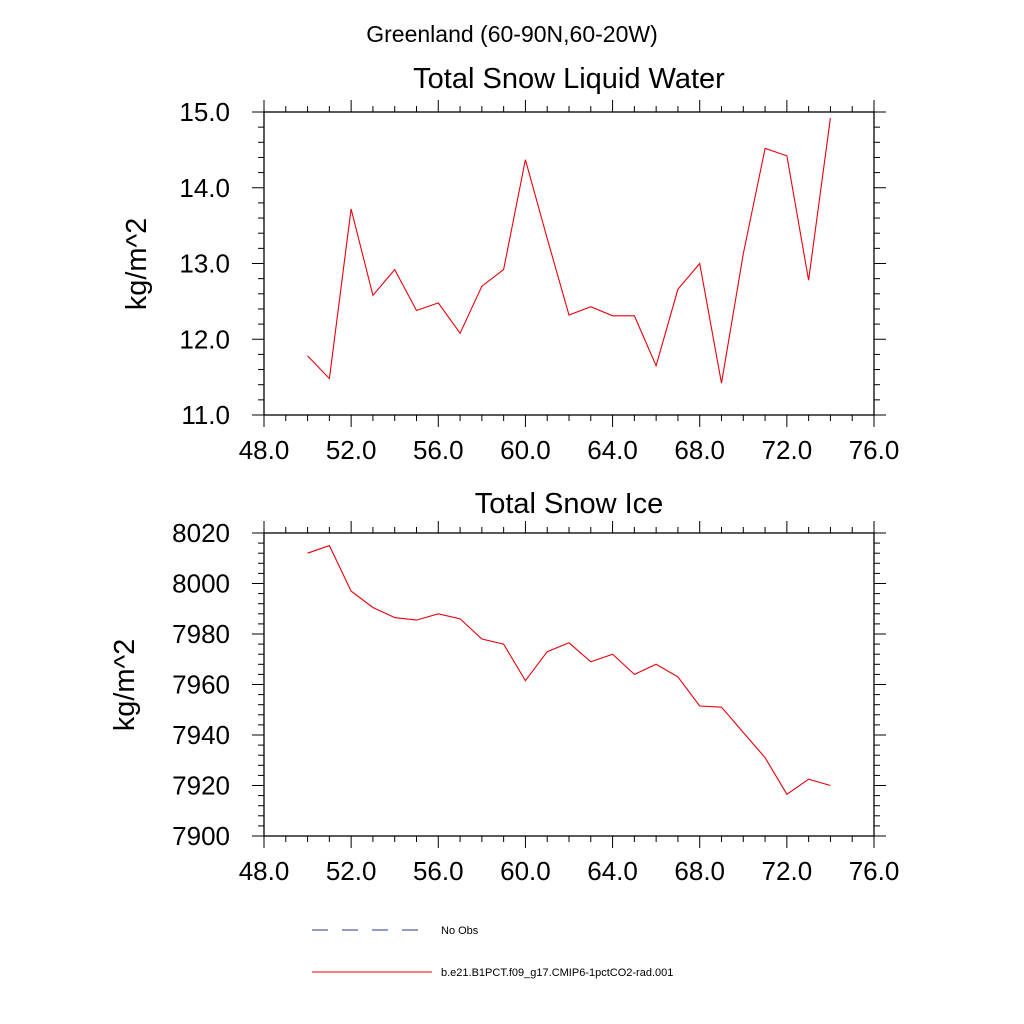 This screenshot has height=1024, width=1024. I want to click on series-line-snow-ice, so click(569, 670).